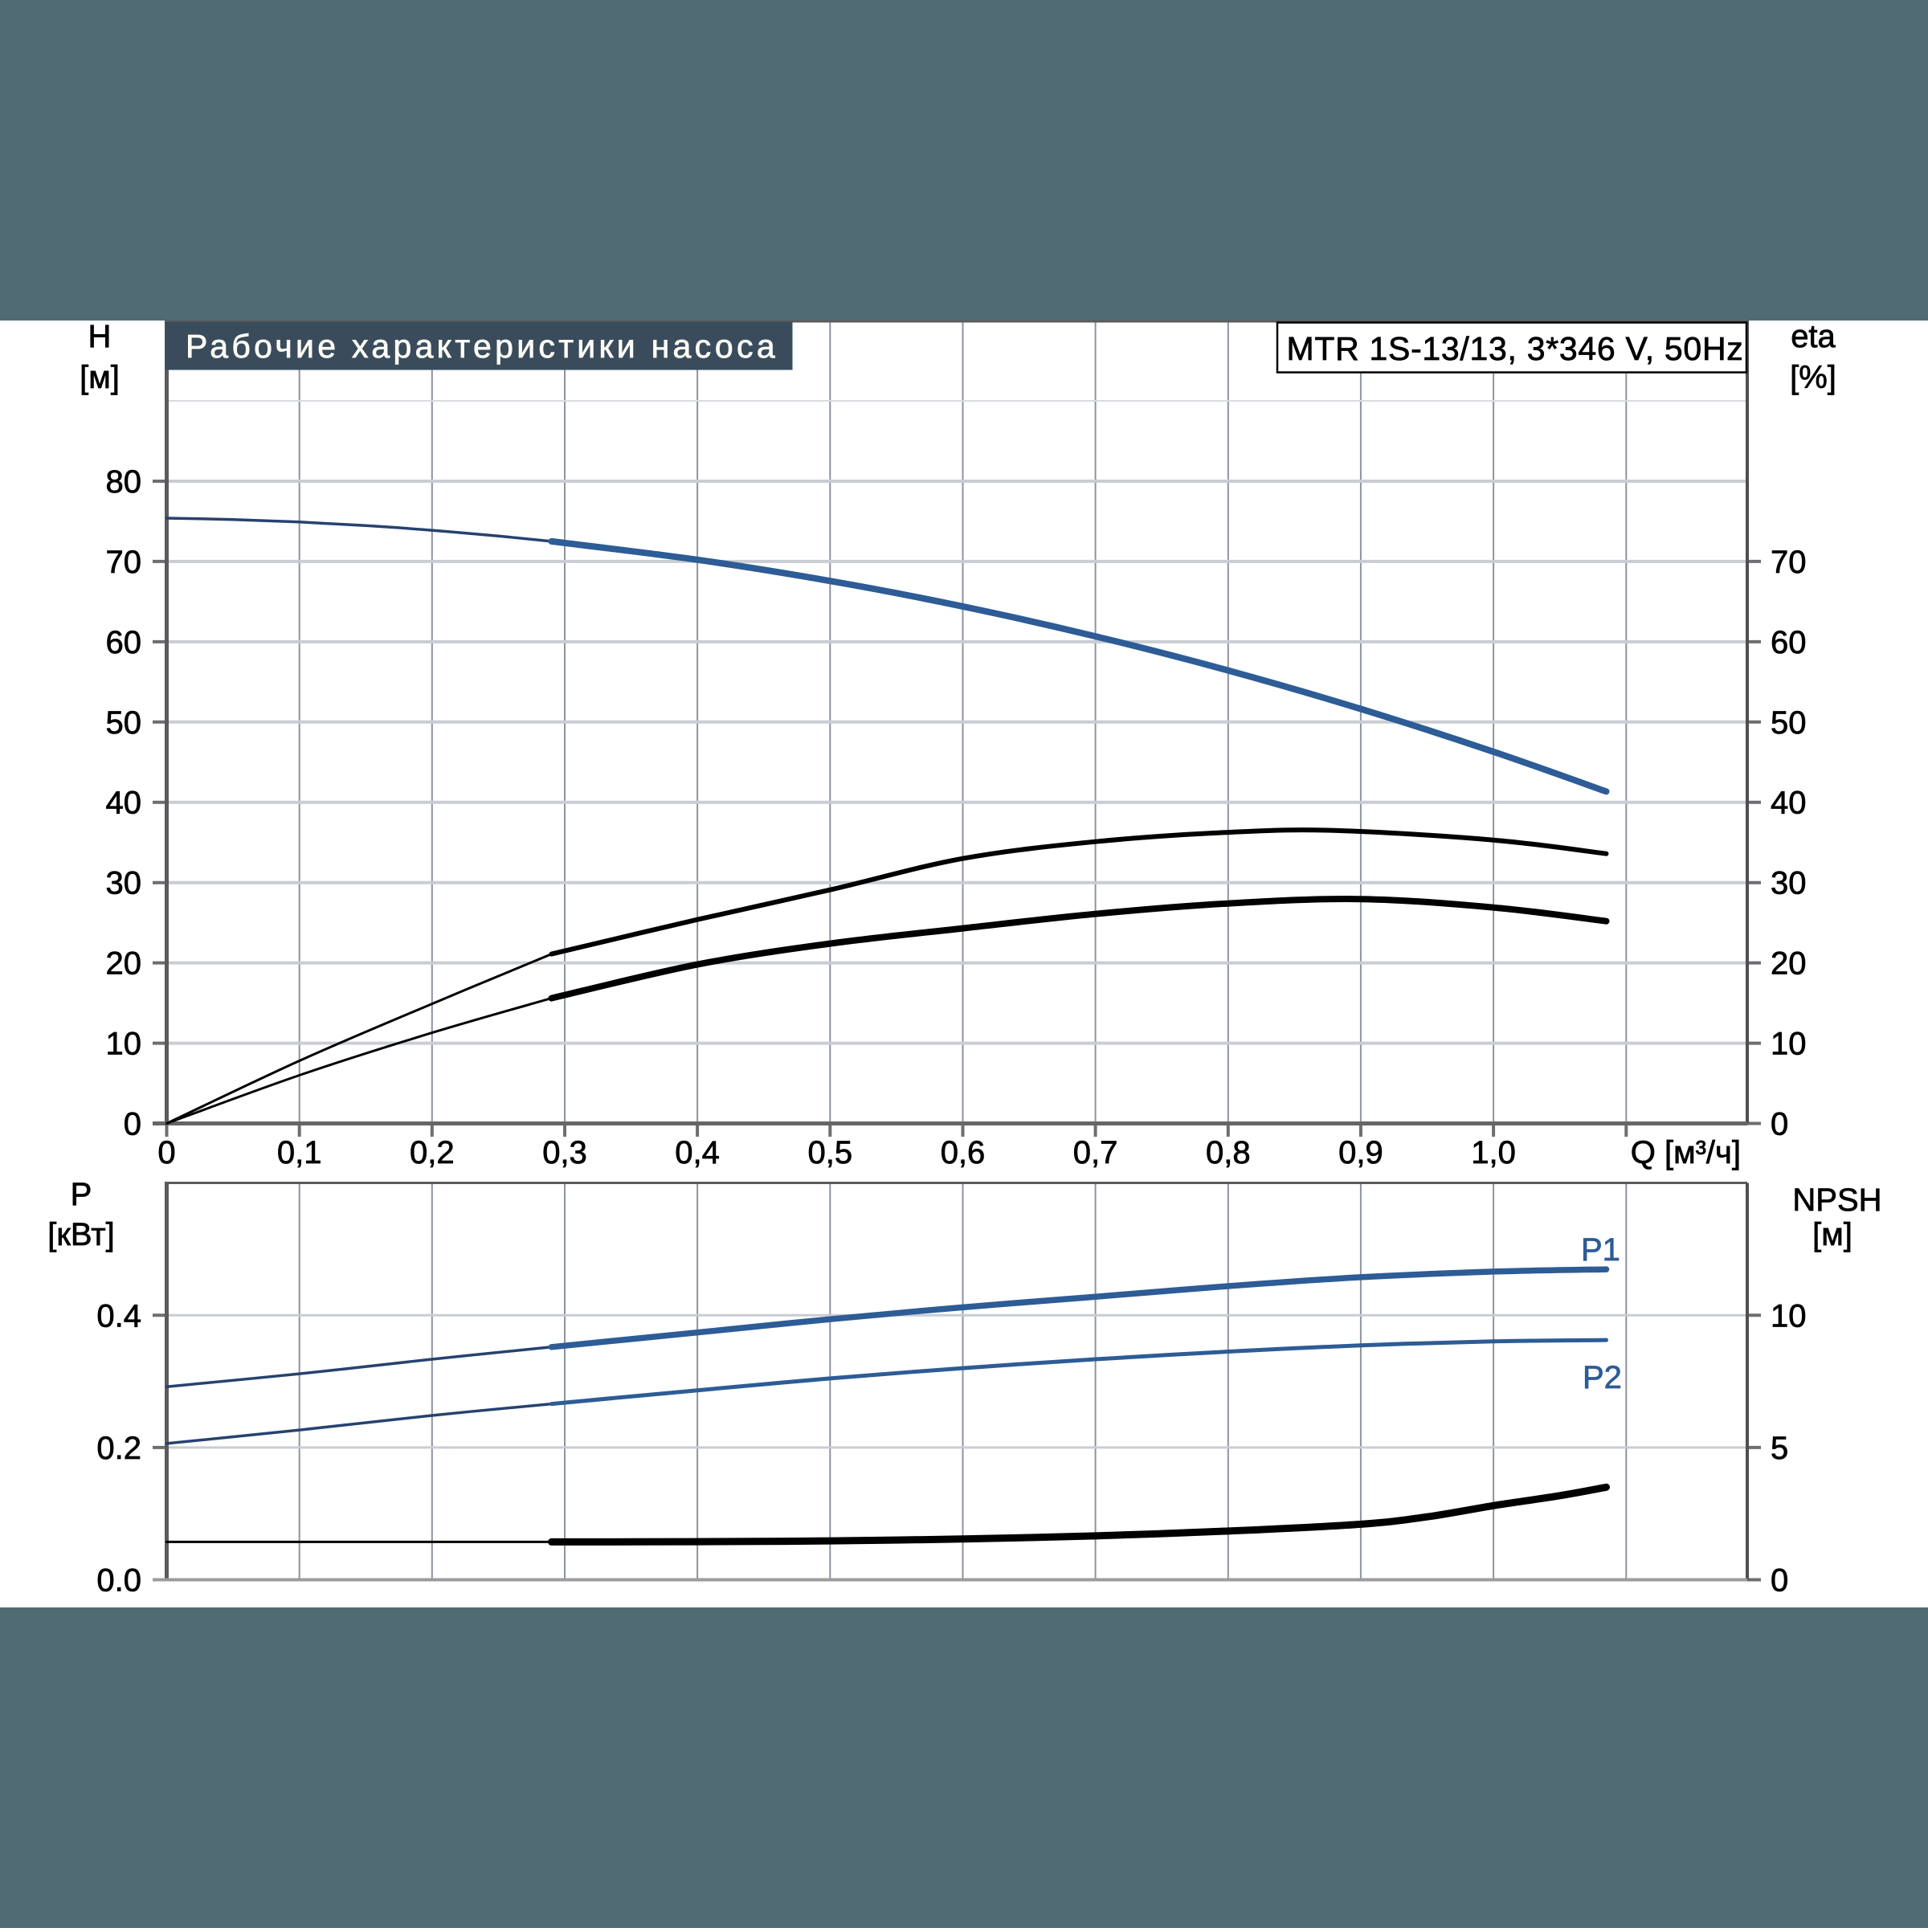  I want to click on svg-text: [кВт], so click(80, 1234).